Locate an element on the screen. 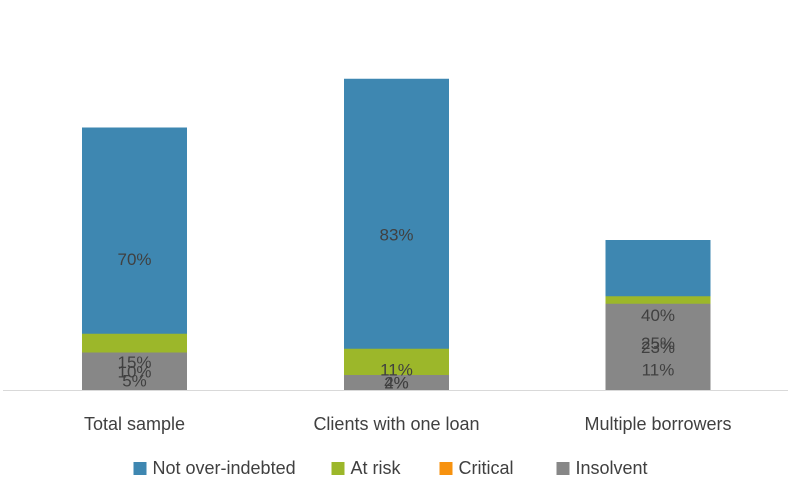 Image resolution: width=790 pixels, height=488 pixels. category-label-multiple-borrowers: Multiple borrowers is located at coordinates (657, 424).